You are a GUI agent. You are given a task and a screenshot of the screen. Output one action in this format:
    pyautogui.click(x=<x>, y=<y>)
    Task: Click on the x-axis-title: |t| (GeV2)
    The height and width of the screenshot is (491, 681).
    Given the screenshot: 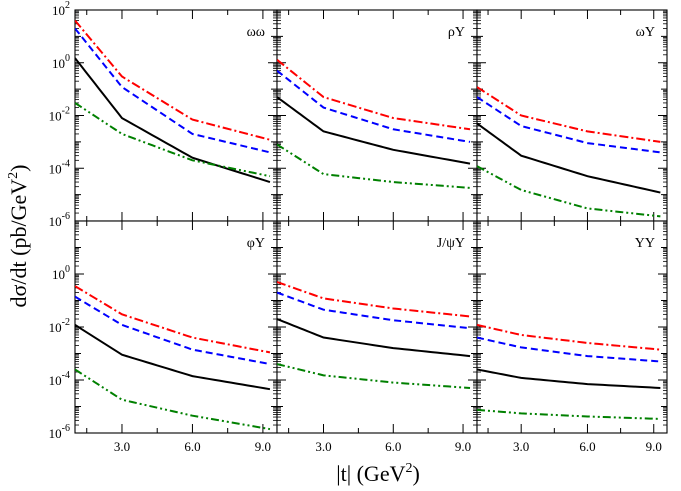 What is the action you would take?
    pyautogui.click(x=378, y=473)
    